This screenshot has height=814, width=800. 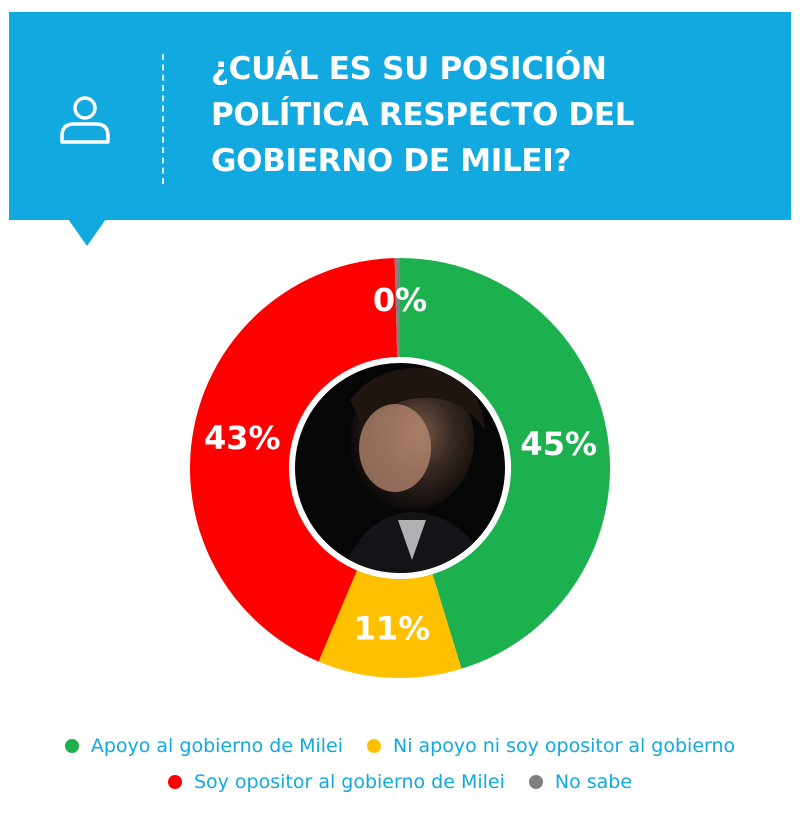 What do you see at coordinates (87, 232) in the screenshot?
I see `header-pointer` at bounding box center [87, 232].